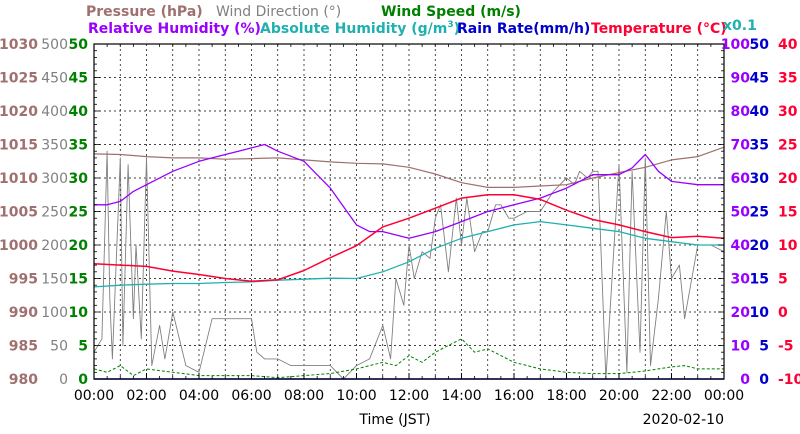 The image size is (800, 434). I want to click on x-tick-label: 20:00, so click(619, 396).